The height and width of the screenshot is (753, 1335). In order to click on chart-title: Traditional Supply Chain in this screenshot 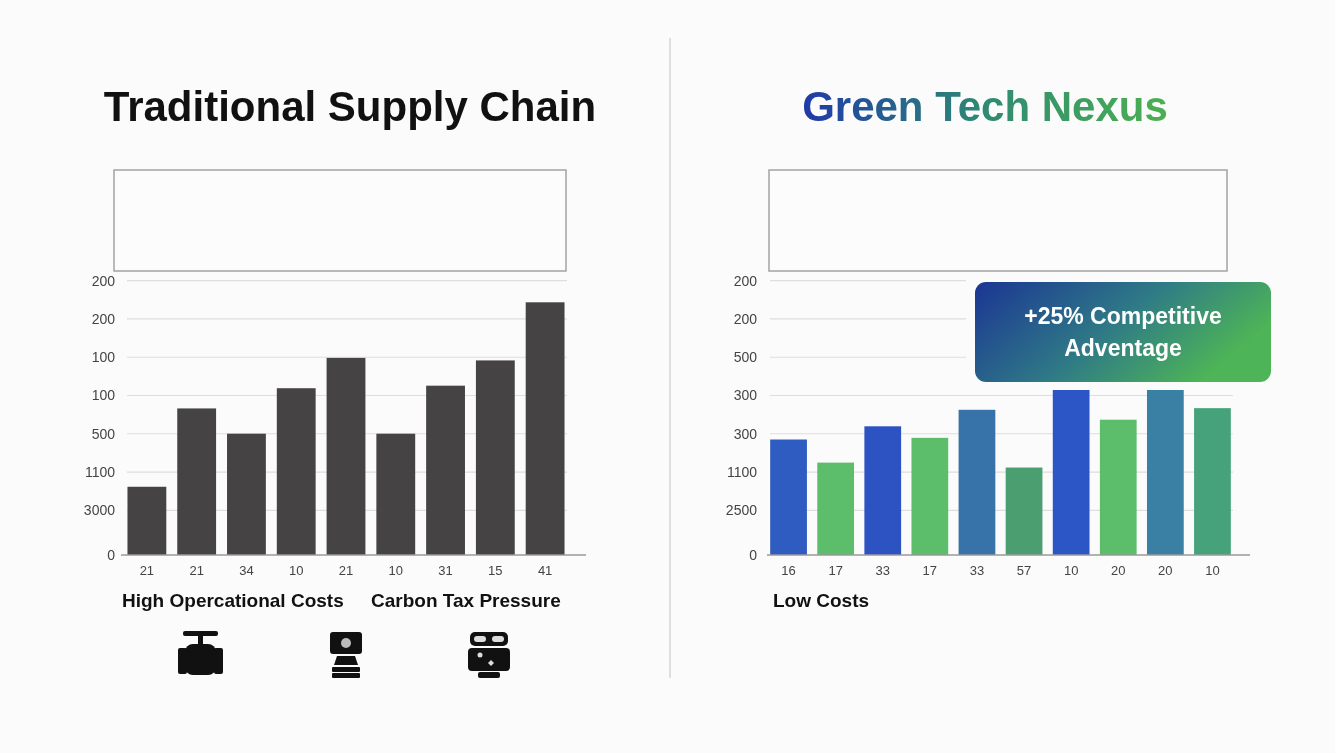, I will do `click(350, 106)`.